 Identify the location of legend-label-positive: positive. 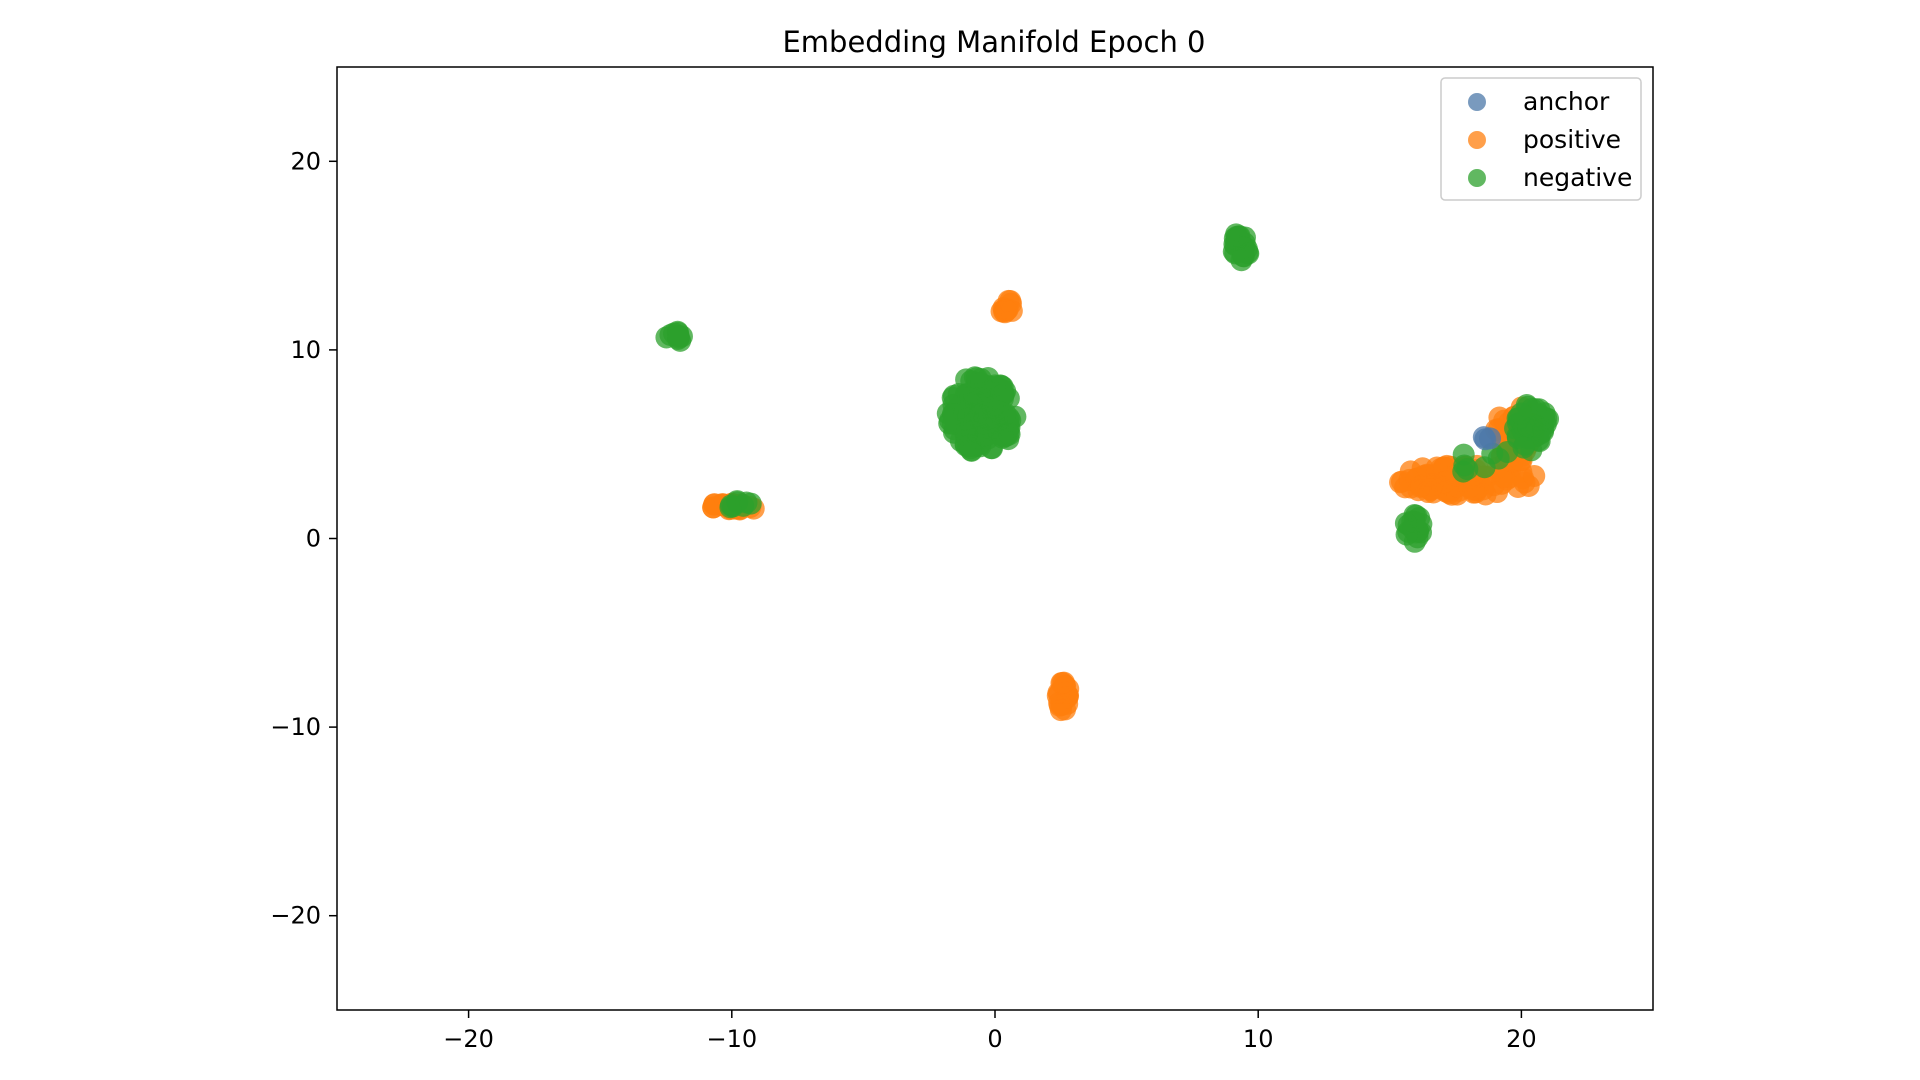
(1572, 139).